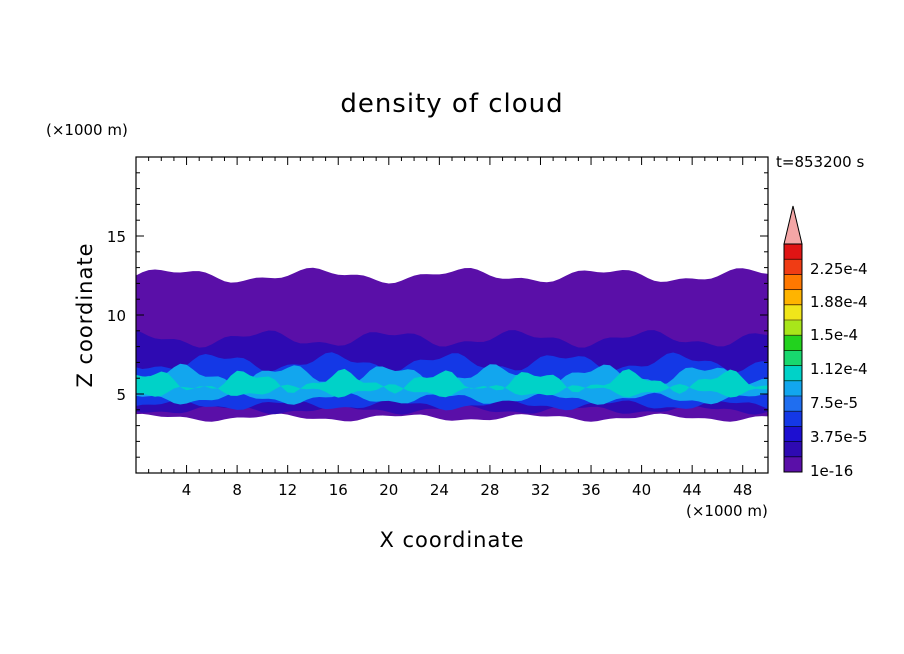 This screenshot has width=904, height=654. I want to click on colorbar-label: 3.75e-5, so click(839, 437).